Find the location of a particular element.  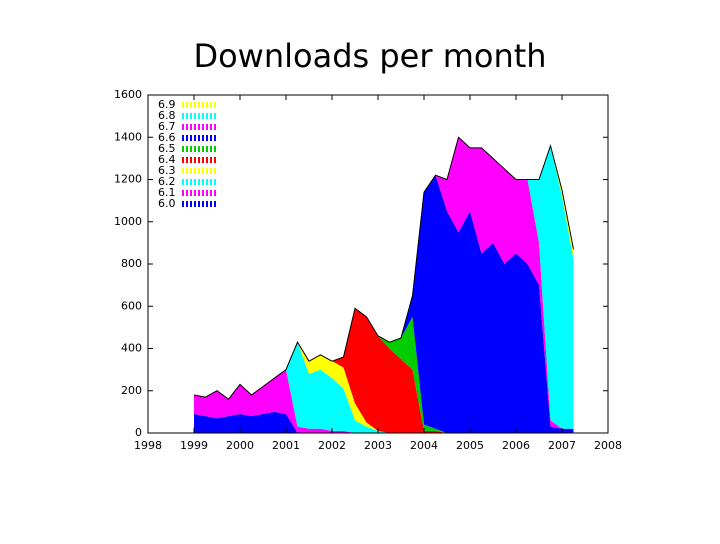

legend-label: 6.7 is located at coordinates (167, 126).